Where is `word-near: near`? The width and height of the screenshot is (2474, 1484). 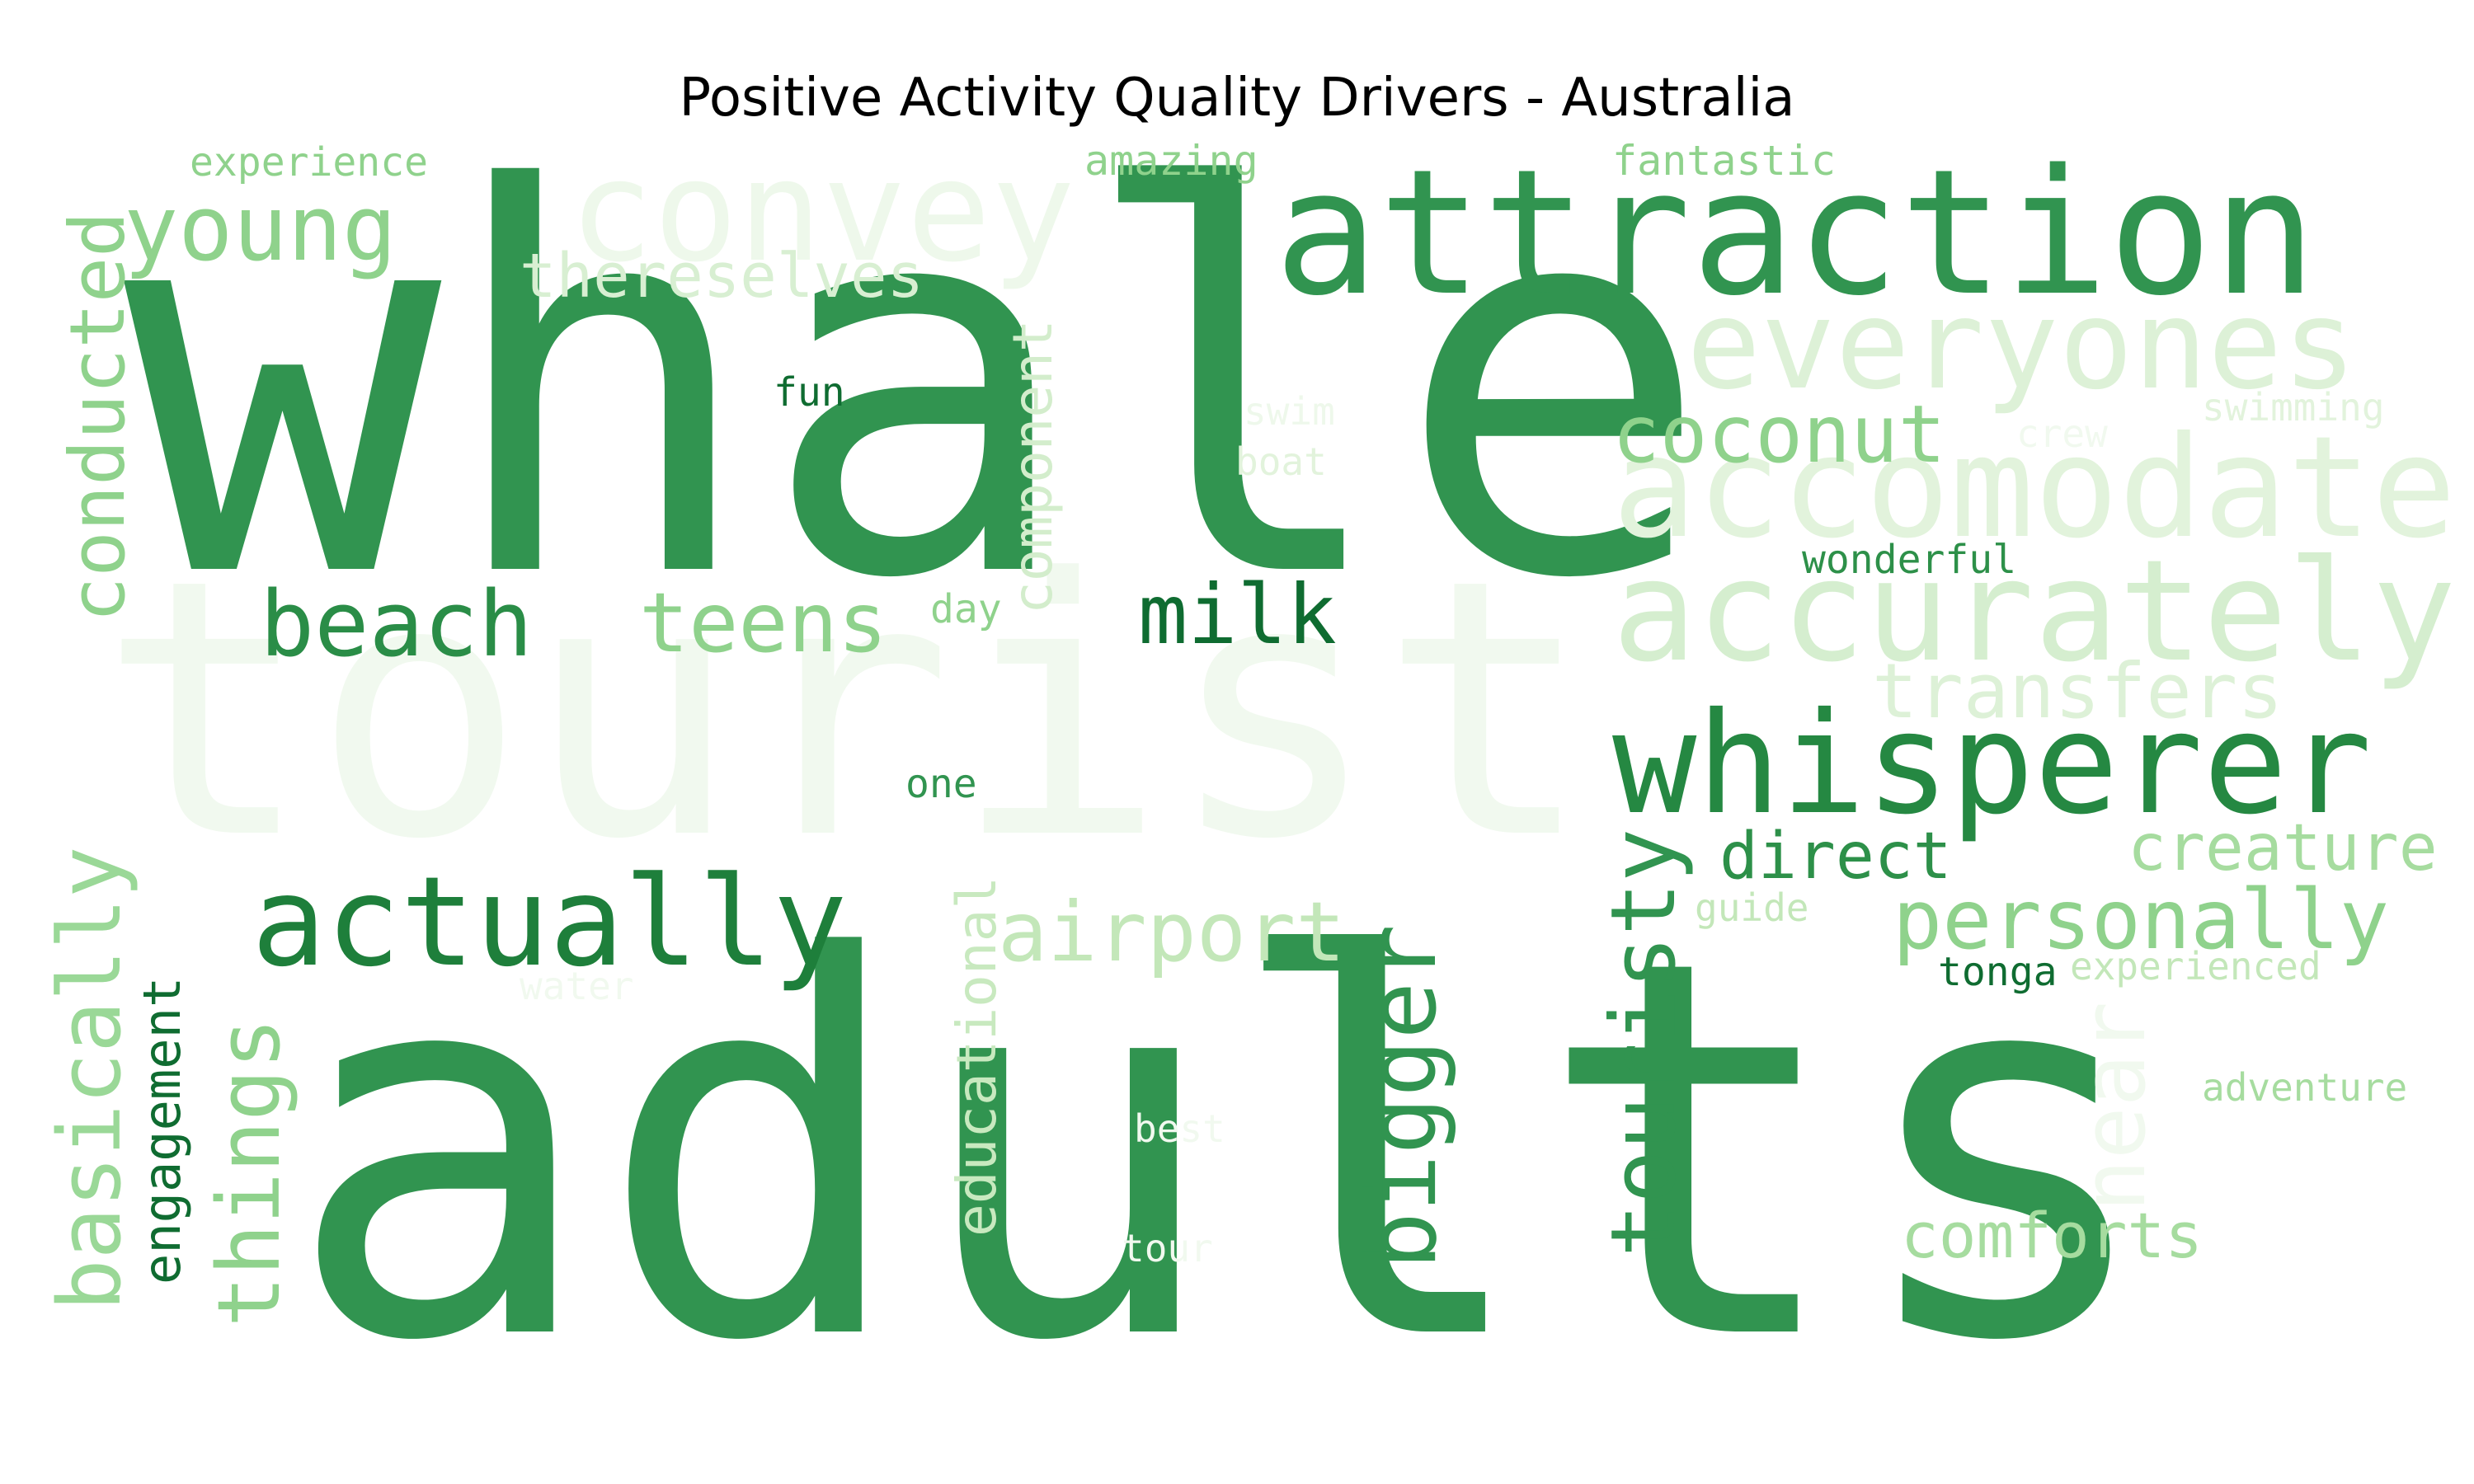
word-near: near is located at coordinates (2114, 1107).